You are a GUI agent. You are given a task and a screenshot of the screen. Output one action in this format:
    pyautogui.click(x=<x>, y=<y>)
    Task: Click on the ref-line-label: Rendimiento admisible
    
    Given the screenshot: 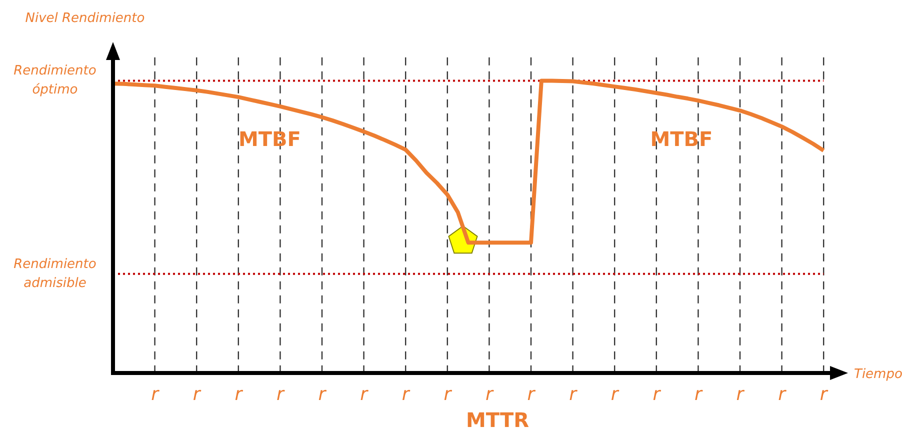 What is the action you would take?
    pyautogui.click(x=55, y=273)
    